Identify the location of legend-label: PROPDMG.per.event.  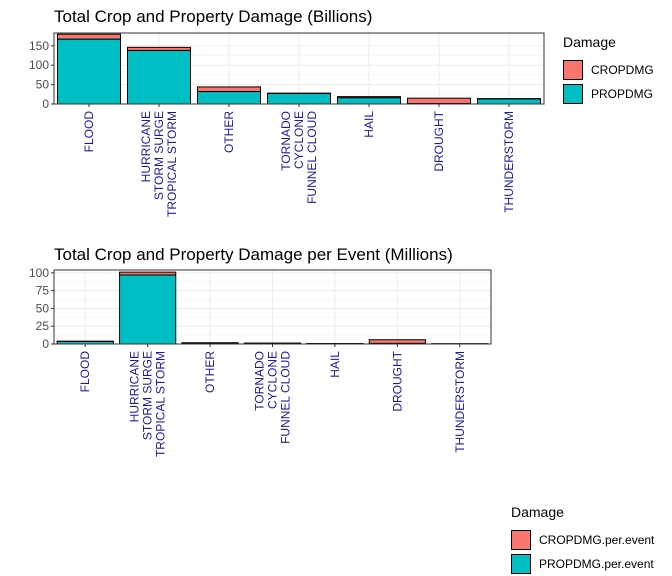
(596, 564).